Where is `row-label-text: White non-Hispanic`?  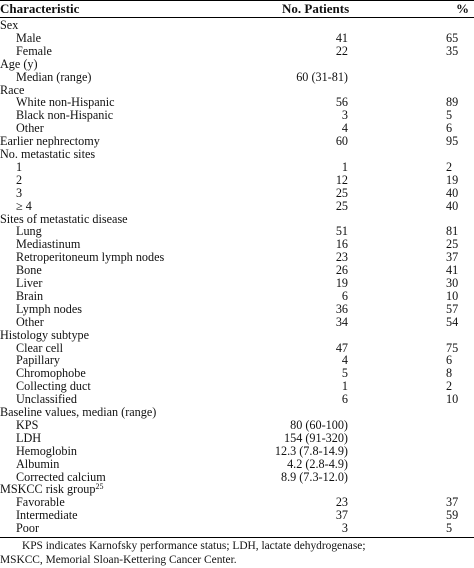 row-label-text: White non-Hispanic is located at coordinates (65, 102).